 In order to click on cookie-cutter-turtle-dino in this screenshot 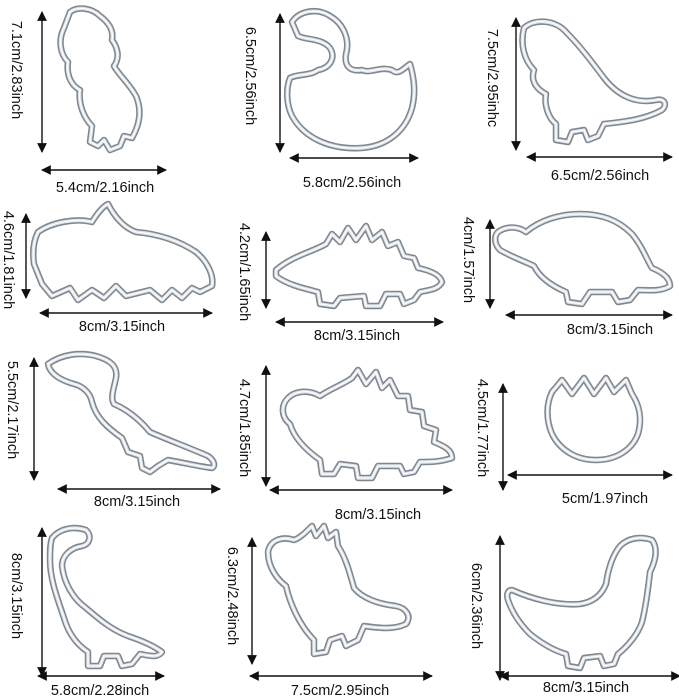, I will do `click(583, 259)`.